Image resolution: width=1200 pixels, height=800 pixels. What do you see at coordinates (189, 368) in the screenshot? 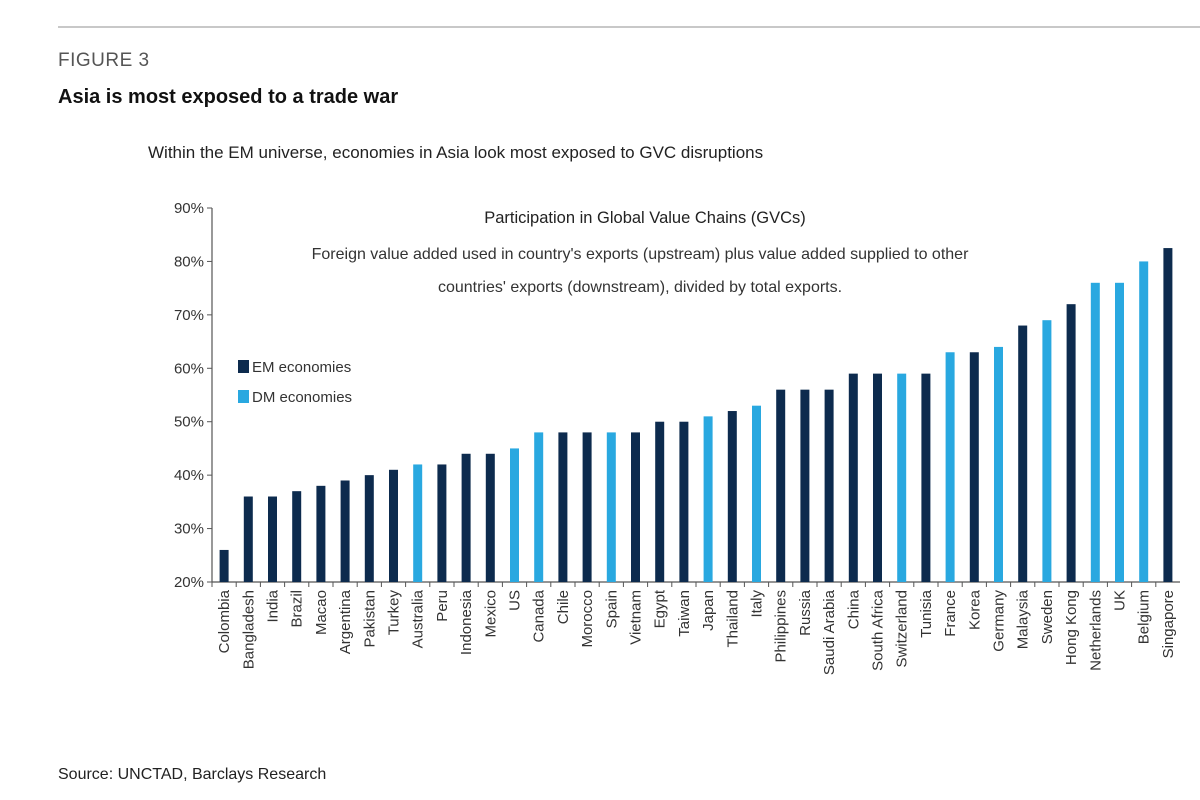
I see `y-tick-label: 60%` at bounding box center [189, 368].